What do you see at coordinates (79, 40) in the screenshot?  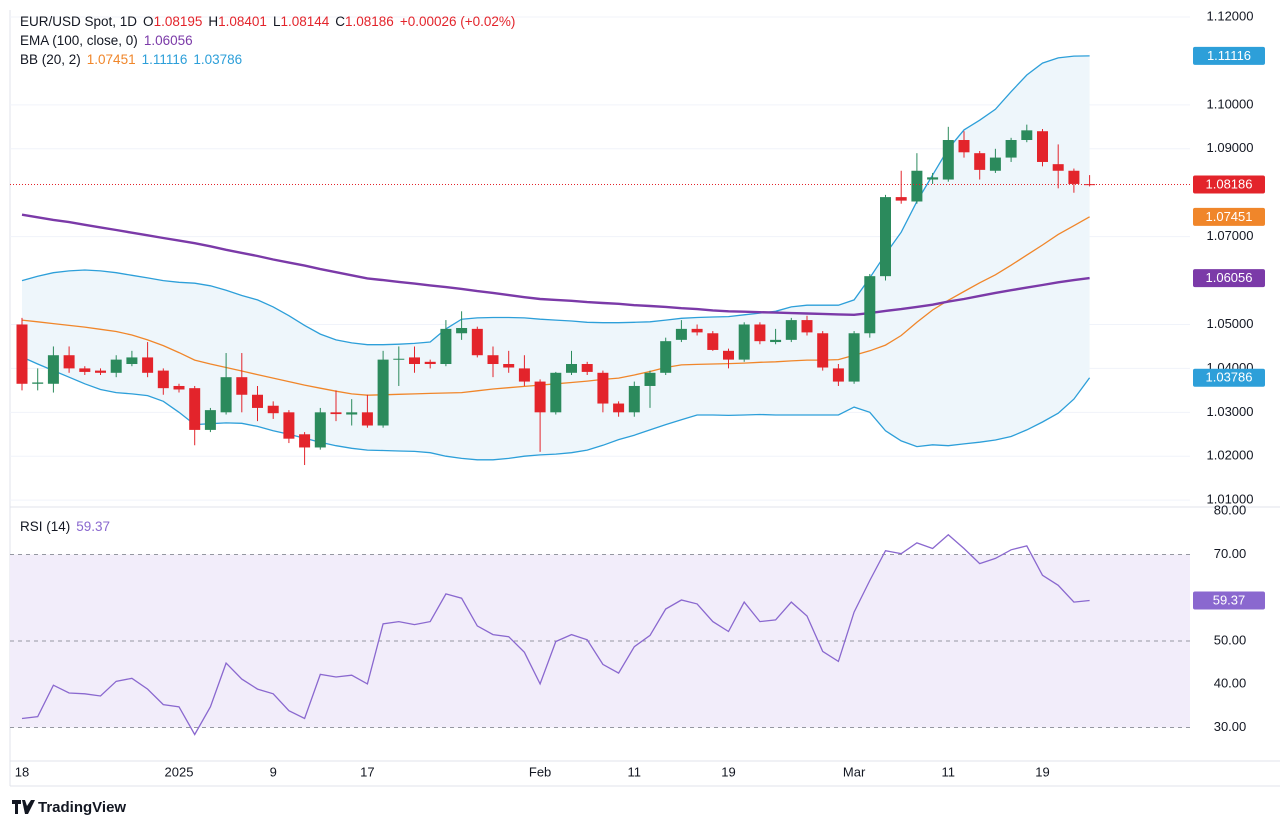 I see `indicator-name: EMA (100, close, 0)` at bounding box center [79, 40].